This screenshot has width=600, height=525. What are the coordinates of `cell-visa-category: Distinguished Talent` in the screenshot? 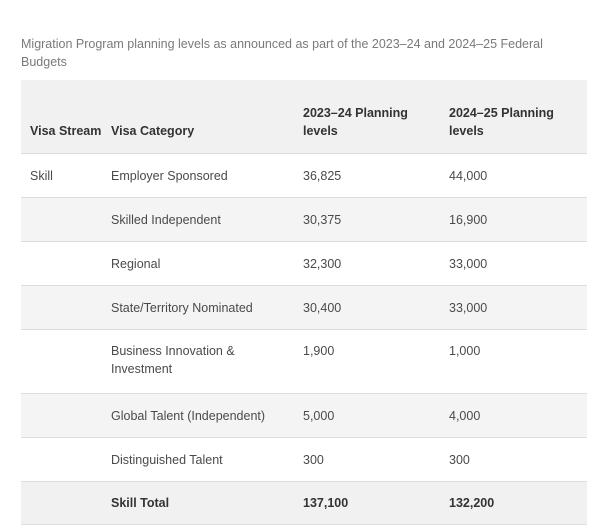 It's located at (198, 459).